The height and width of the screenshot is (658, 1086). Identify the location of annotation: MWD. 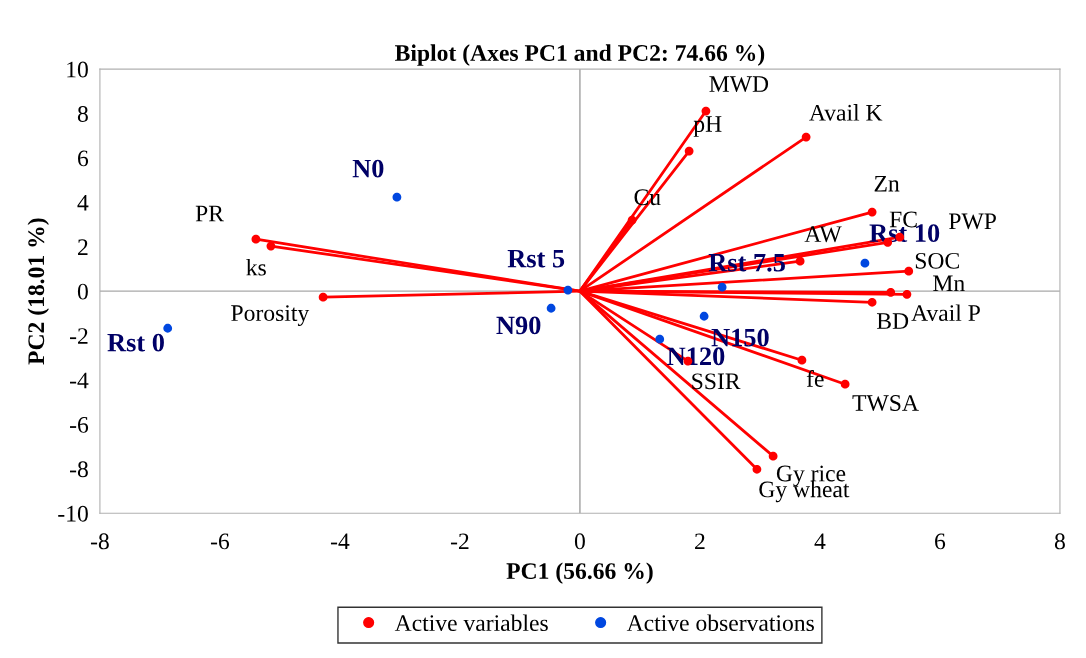
(739, 84).